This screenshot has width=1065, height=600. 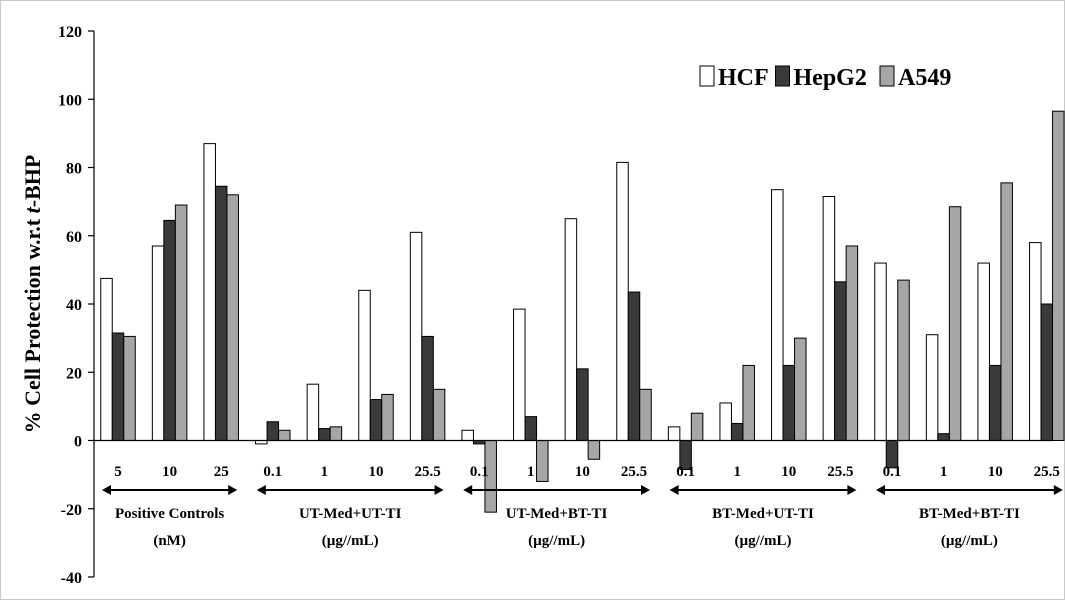 What do you see at coordinates (924, 78) in the screenshot?
I see `legend-label-a549: A549` at bounding box center [924, 78].